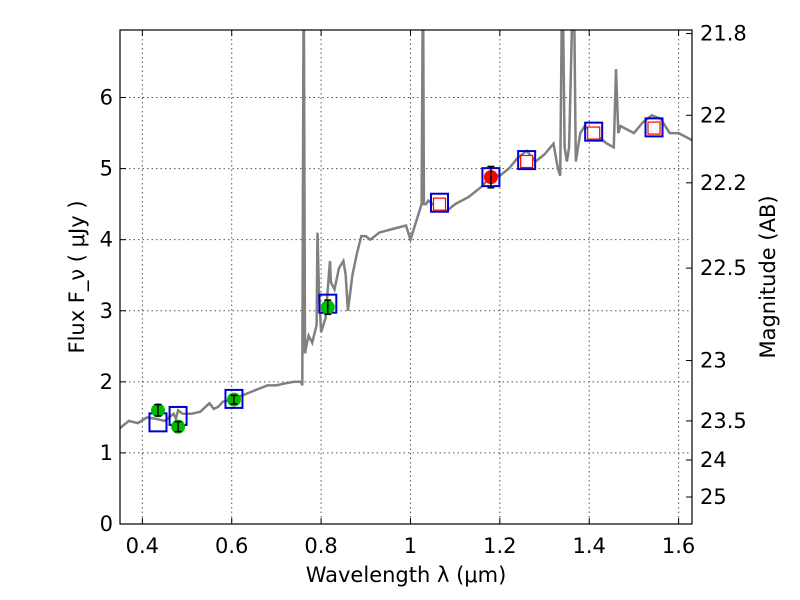 The width and height of the screenshot is (800, 600). Describe the element at coordinates (713, 497) in the screenshot. I see `right-tick-label: 25` at that location.